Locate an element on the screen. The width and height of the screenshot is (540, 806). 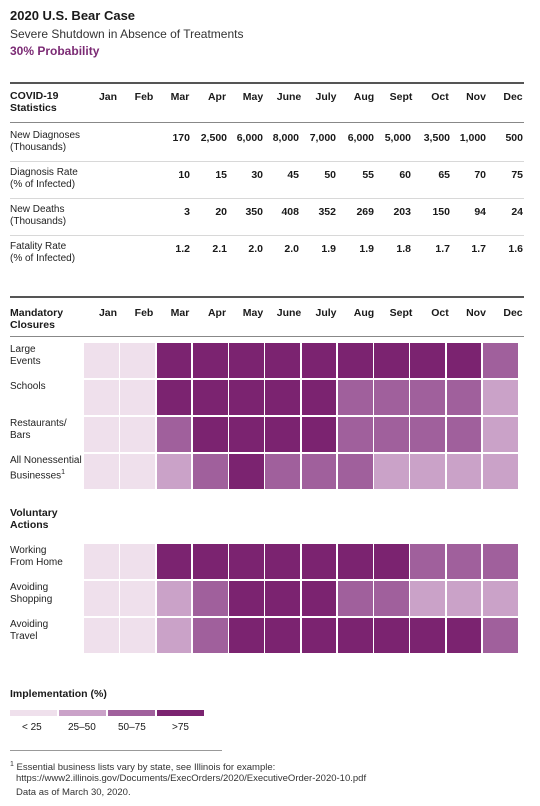
heatmap-cell-apr is located at coordinates (210, 397).